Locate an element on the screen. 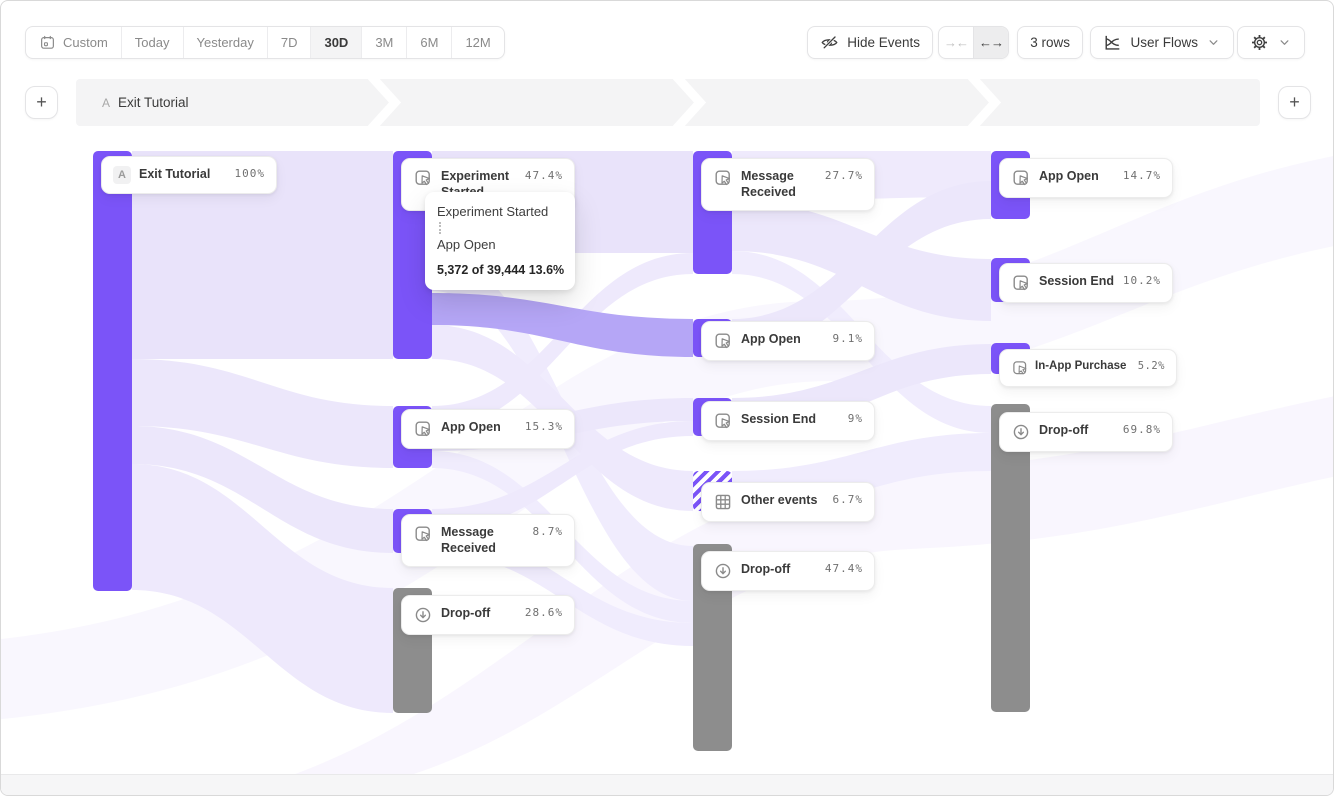 This screenshot has height=796, width=1334. rows-label: 3 rows is located at coordinates (1050, 42).